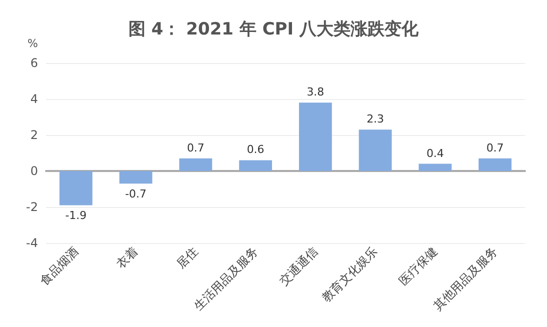 This screenshot has height=327, width=547. I want to click on x-tick-label: 交通通信, so click(298, 266).